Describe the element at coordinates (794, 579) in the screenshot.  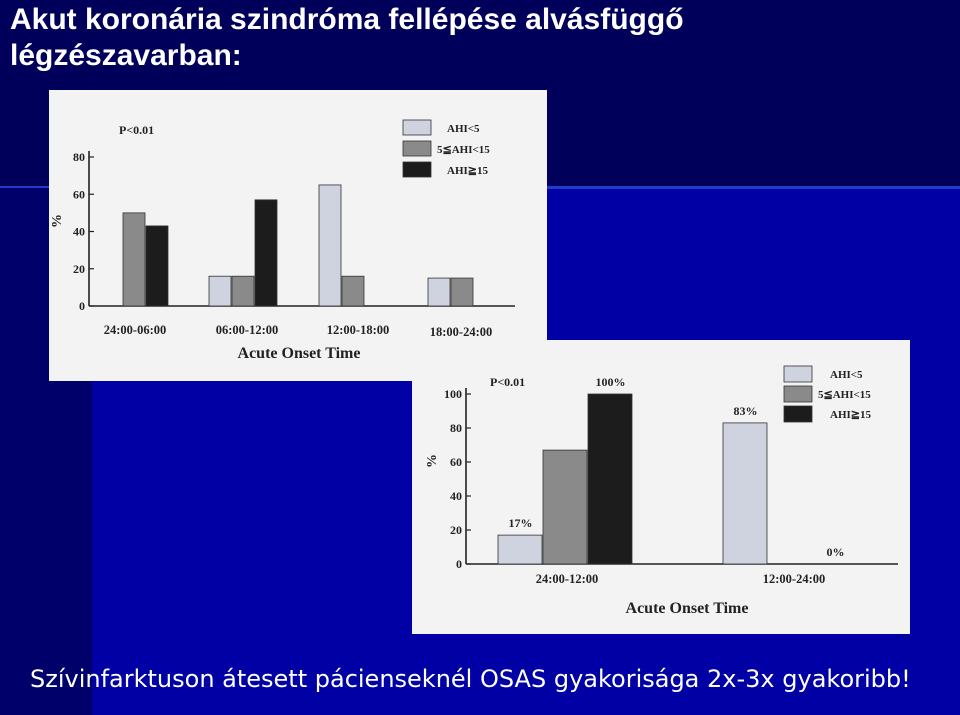
I see `chart-2-category-label: 12:00-24:00` at that location.